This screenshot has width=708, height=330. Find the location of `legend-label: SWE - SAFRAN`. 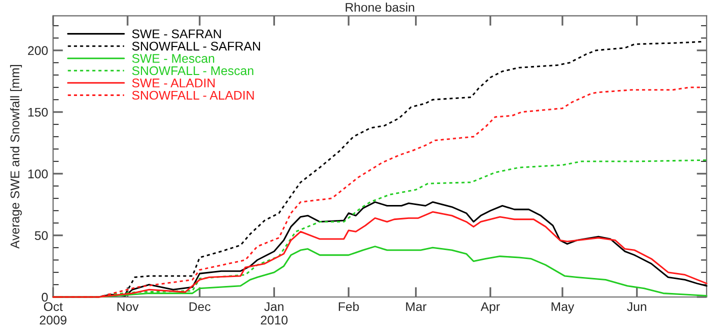

legend-label: SWE - SAFRAN is located at coordinates (176, 33).